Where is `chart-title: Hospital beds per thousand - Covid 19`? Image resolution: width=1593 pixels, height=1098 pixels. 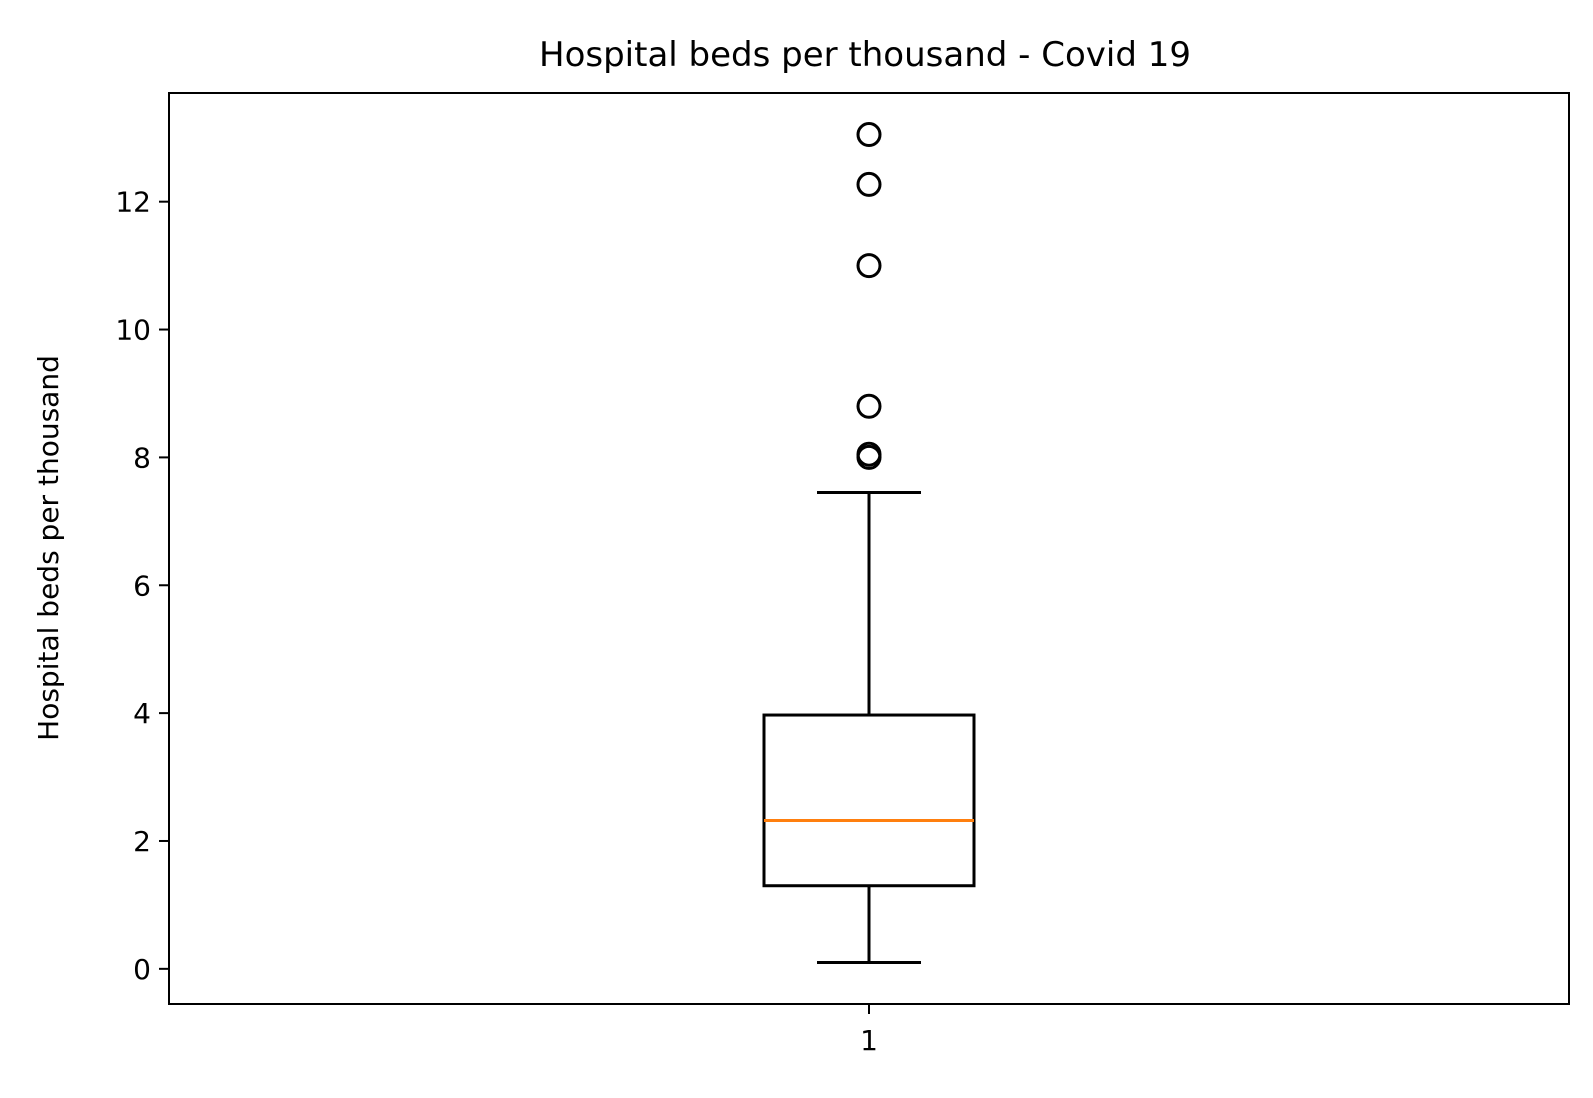
chart-title: Hospital beds per thousand - Covid 19 is located at coordinates (865, 55).